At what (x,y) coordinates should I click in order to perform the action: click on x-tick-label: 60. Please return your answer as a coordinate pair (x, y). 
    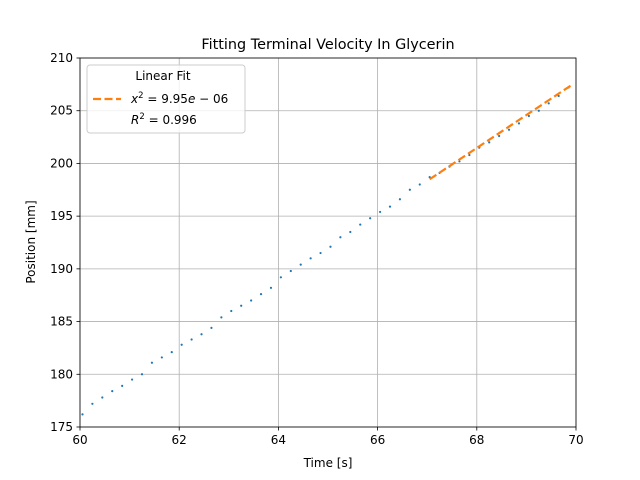
    Looking at the image, I should click on (79, 440).